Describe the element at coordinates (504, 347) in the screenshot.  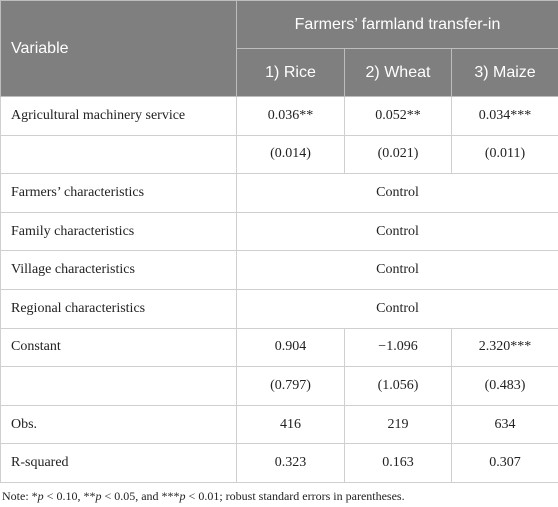
I see `cell: 2.320***` at that location.